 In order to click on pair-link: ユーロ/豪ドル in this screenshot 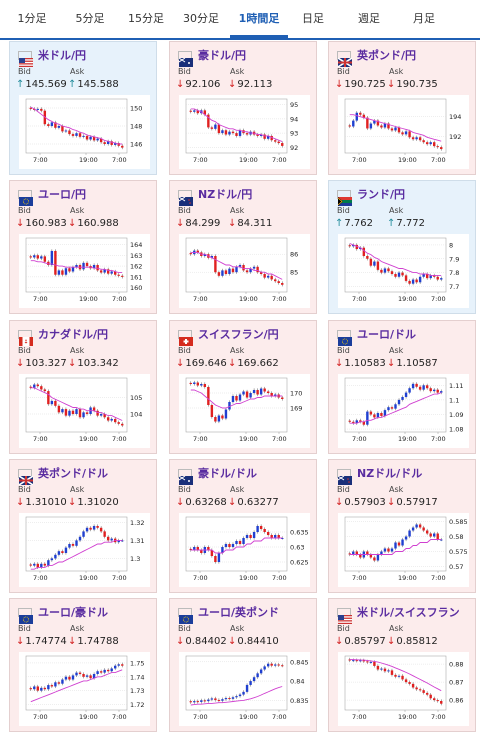, I will do `click(73, 612)`.